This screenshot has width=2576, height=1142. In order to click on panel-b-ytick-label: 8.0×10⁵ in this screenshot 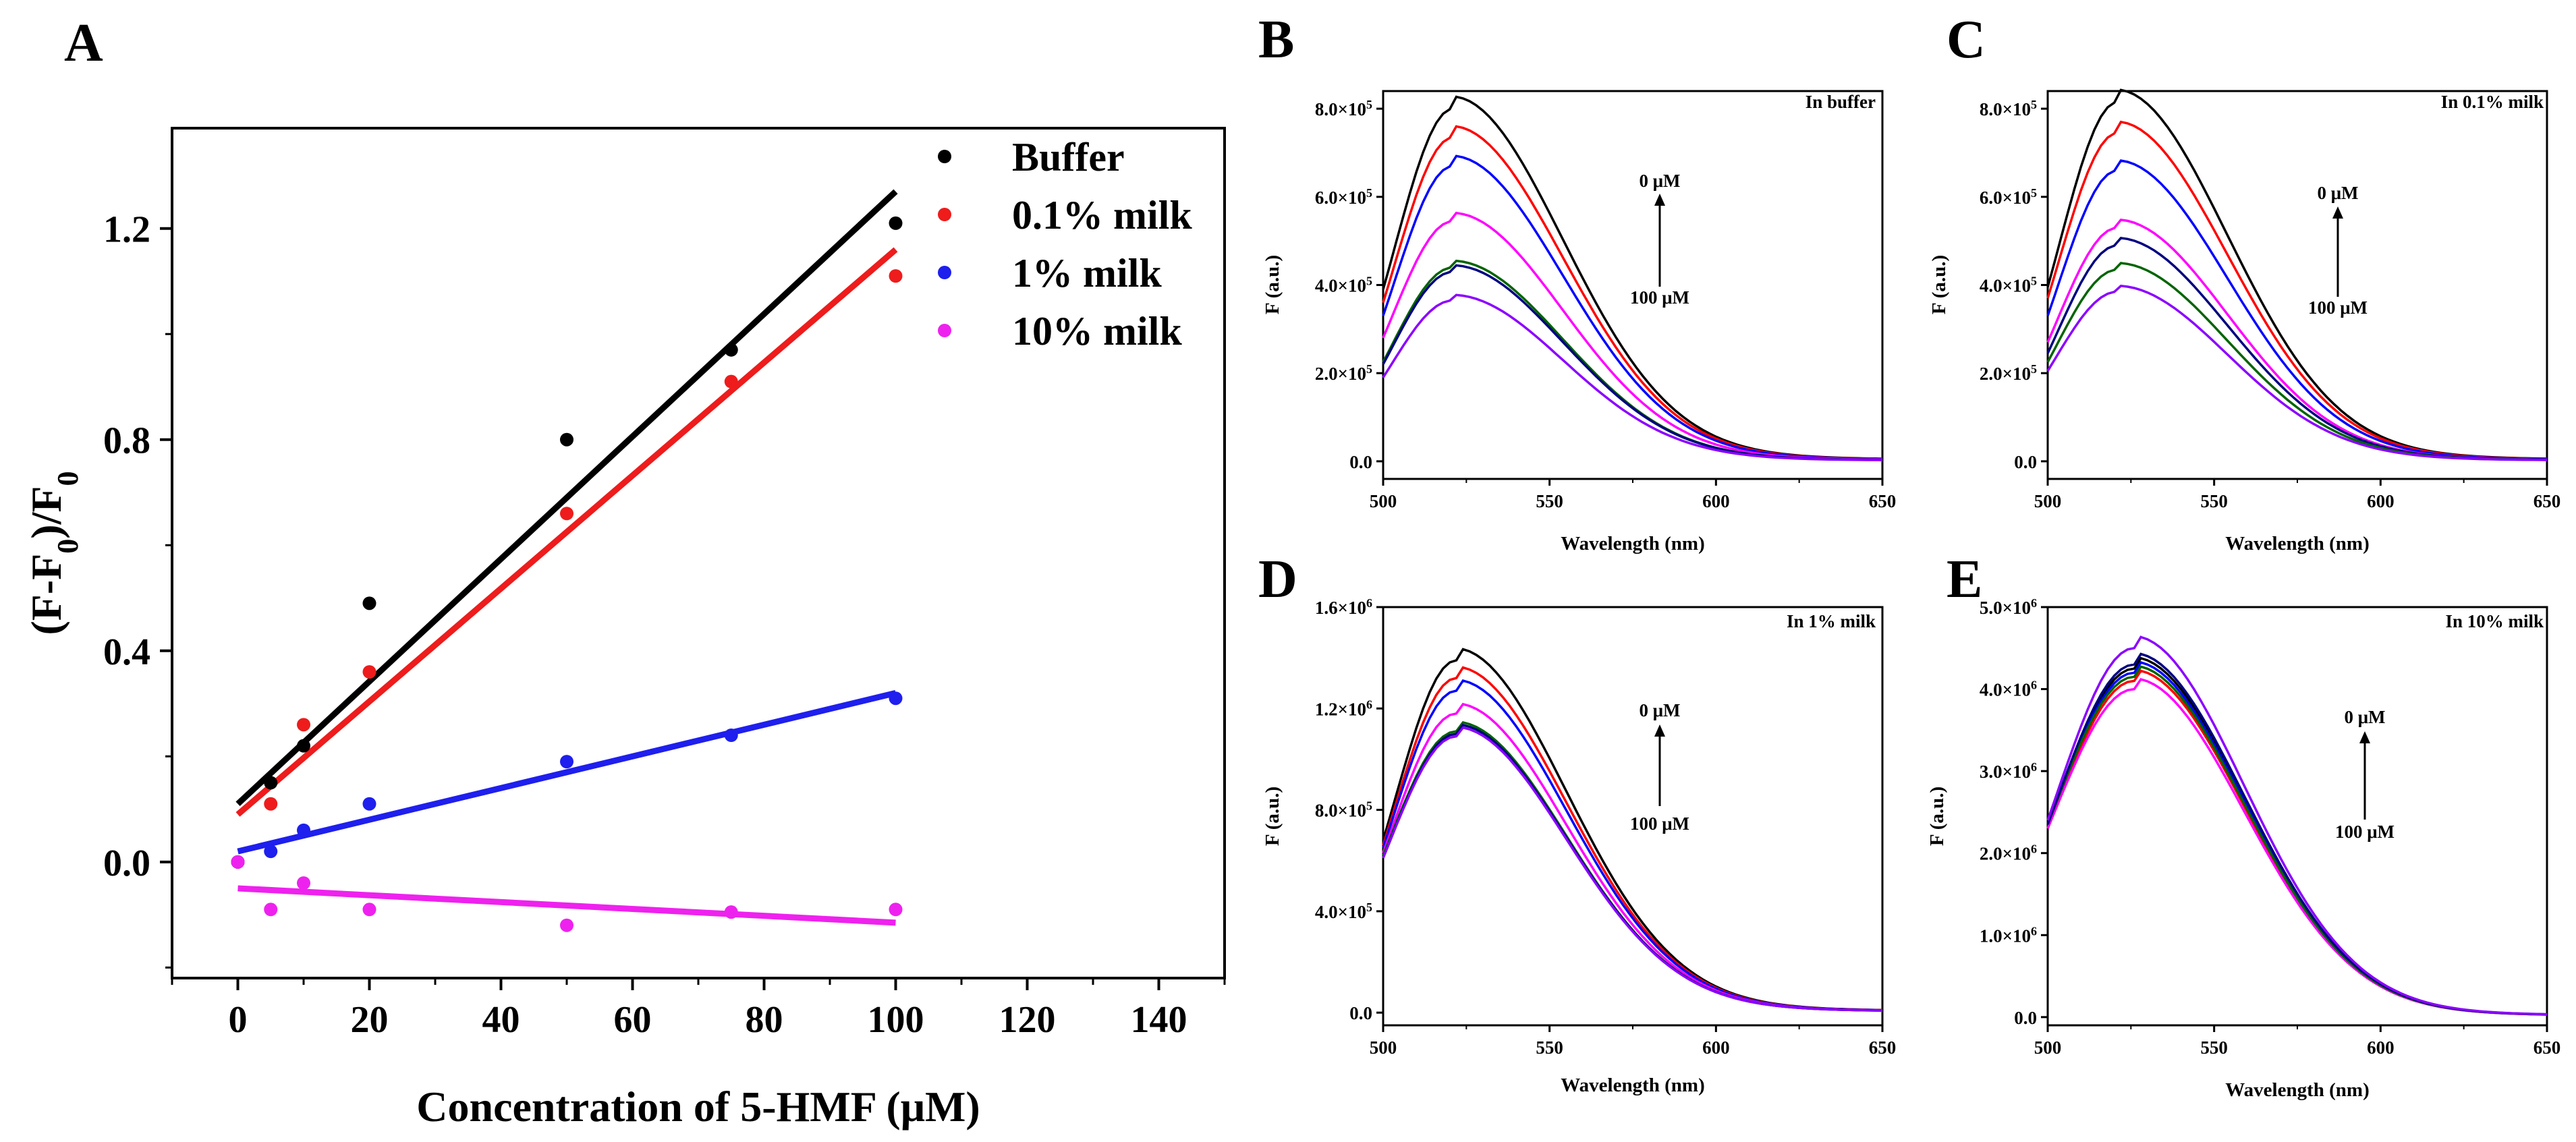, I will do `click(1343, 108)`.